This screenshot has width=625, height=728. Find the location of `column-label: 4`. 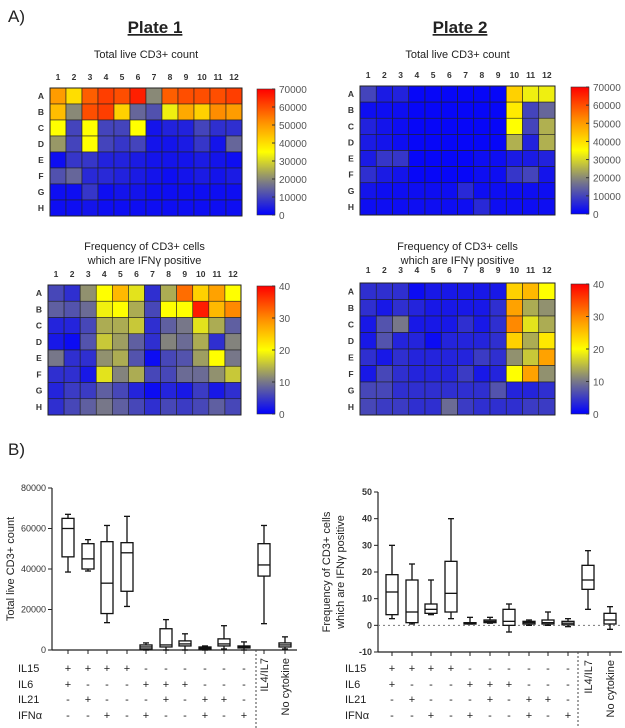

column-label: 4 is located at coordinates (106, 77).